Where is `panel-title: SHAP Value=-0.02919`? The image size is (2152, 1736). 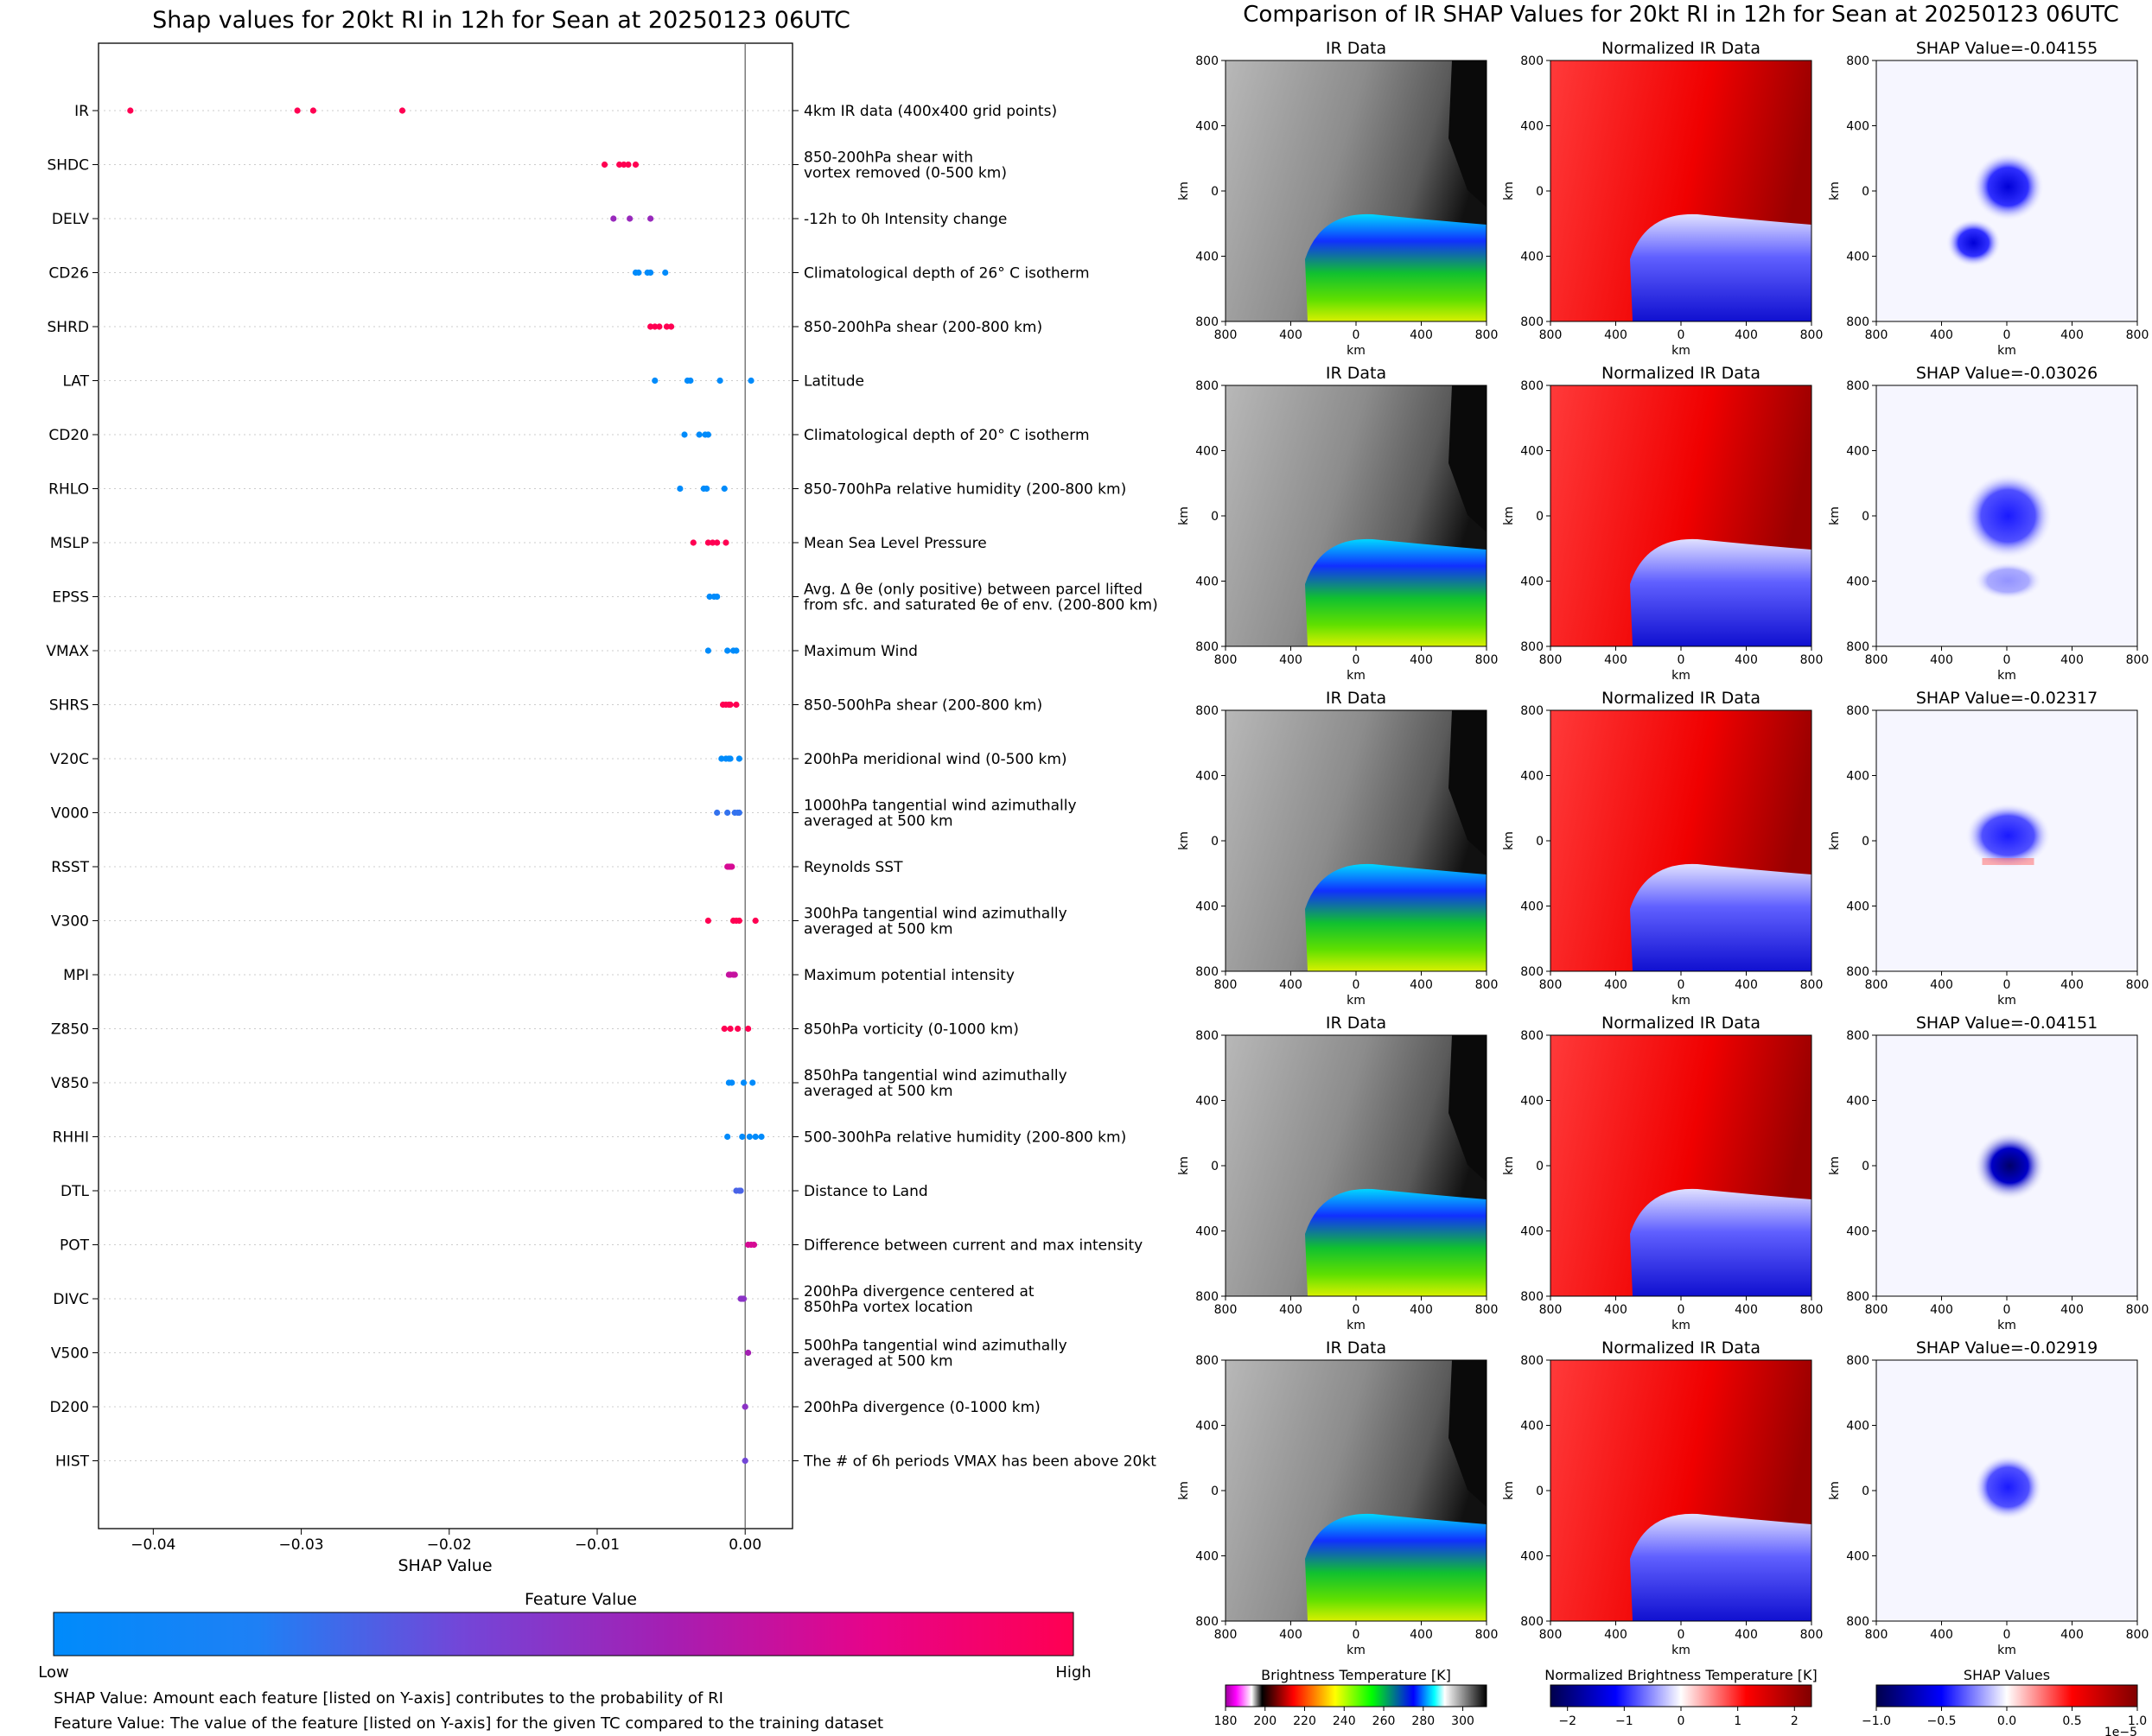 panel-title: SHAP Value=-0.02919 is located at coordinates (2007, 1348).